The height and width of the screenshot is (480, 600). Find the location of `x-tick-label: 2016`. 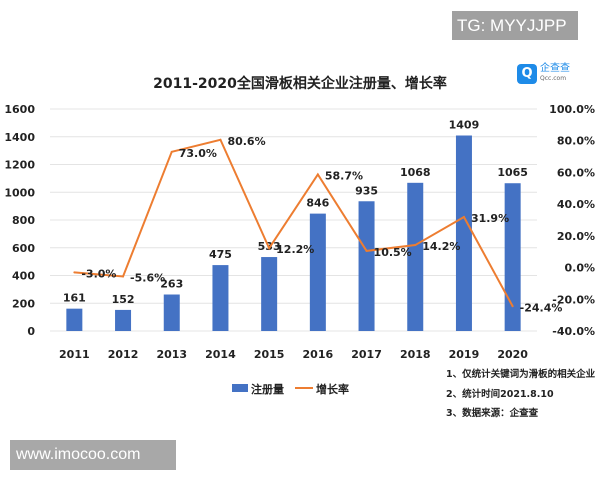

x-tick-label: 2016 is located at coordinates (318, 354).